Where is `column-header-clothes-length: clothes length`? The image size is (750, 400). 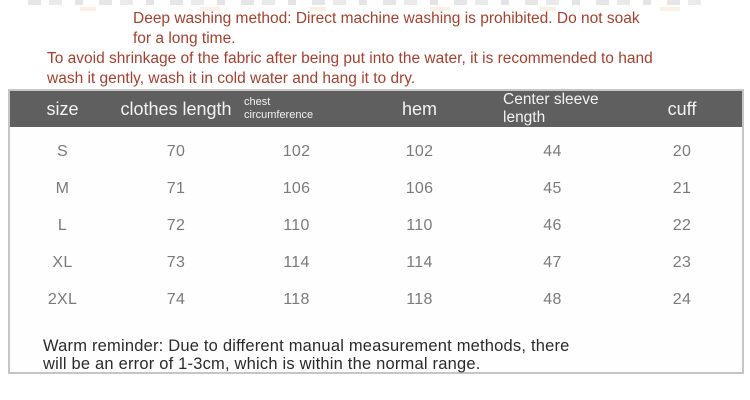 column-header-clothes-length: clothes length is located at coordinates (176, 108).